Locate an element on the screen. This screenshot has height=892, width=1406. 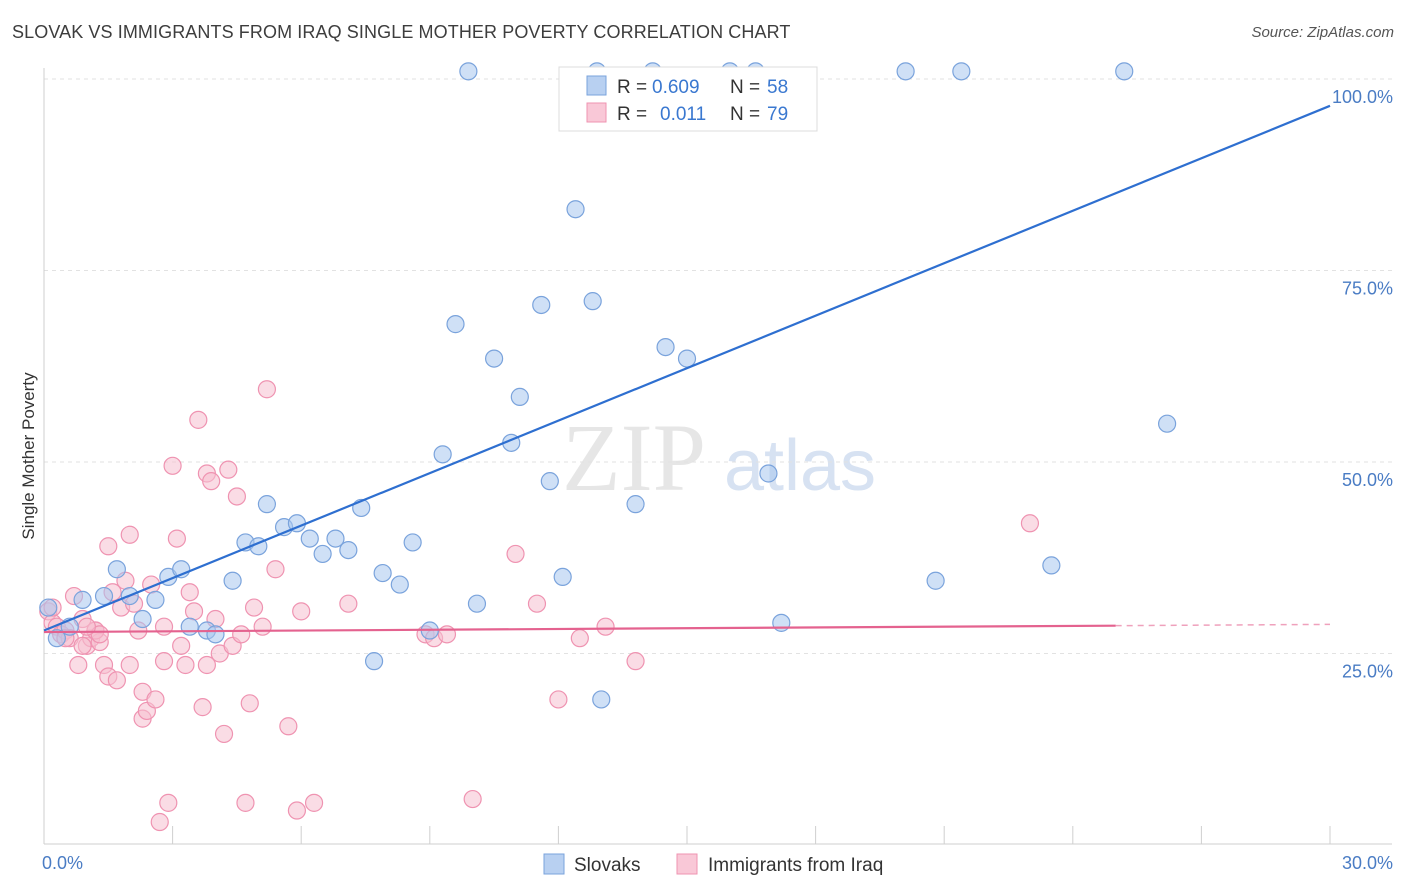
watermark-zip: ZIP is located at coordinates (634, 457).